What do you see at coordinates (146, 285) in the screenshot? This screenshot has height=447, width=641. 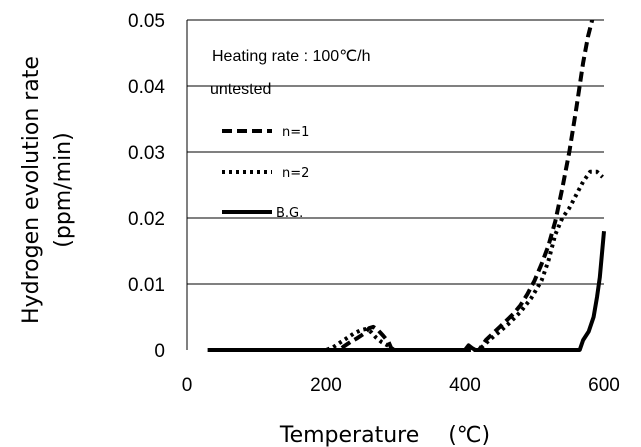 I see `y-tick-label: 0.01` at bounding box center [146, 285].